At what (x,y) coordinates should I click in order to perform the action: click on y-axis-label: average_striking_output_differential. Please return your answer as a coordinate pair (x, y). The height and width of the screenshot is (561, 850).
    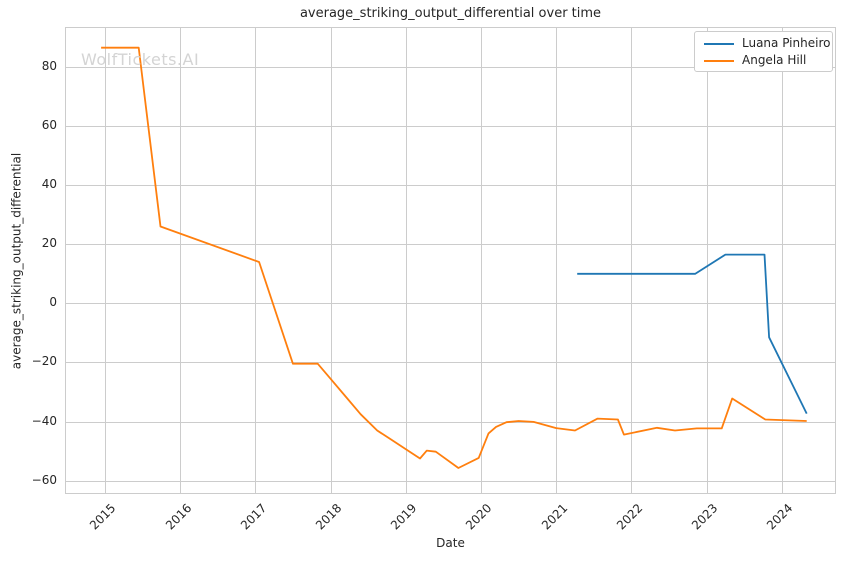
    Looking at the image, I should click on (16, 261).